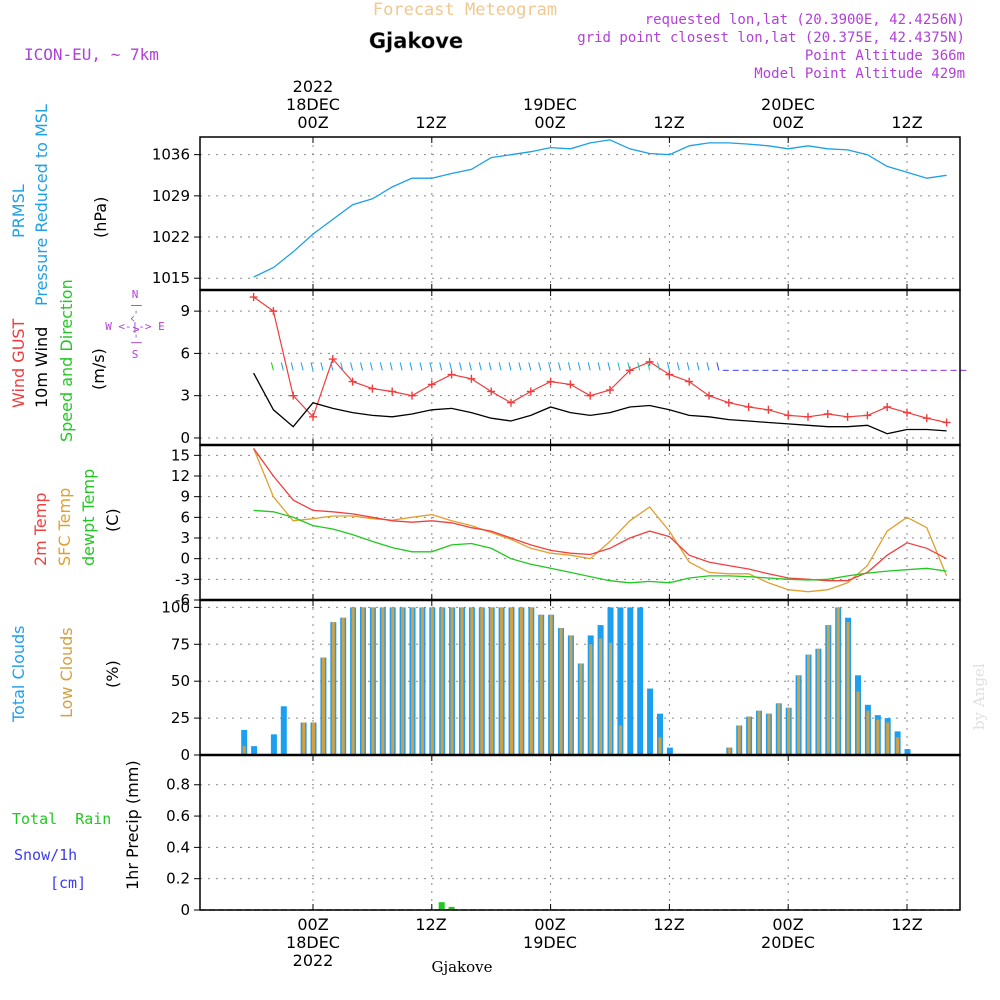 Image resolution: width=1000 pixels, height=1000 pixels. Describe the element at coordinates (180, 455) in the screenshot. I see `y-tick-label: 15` at that location.